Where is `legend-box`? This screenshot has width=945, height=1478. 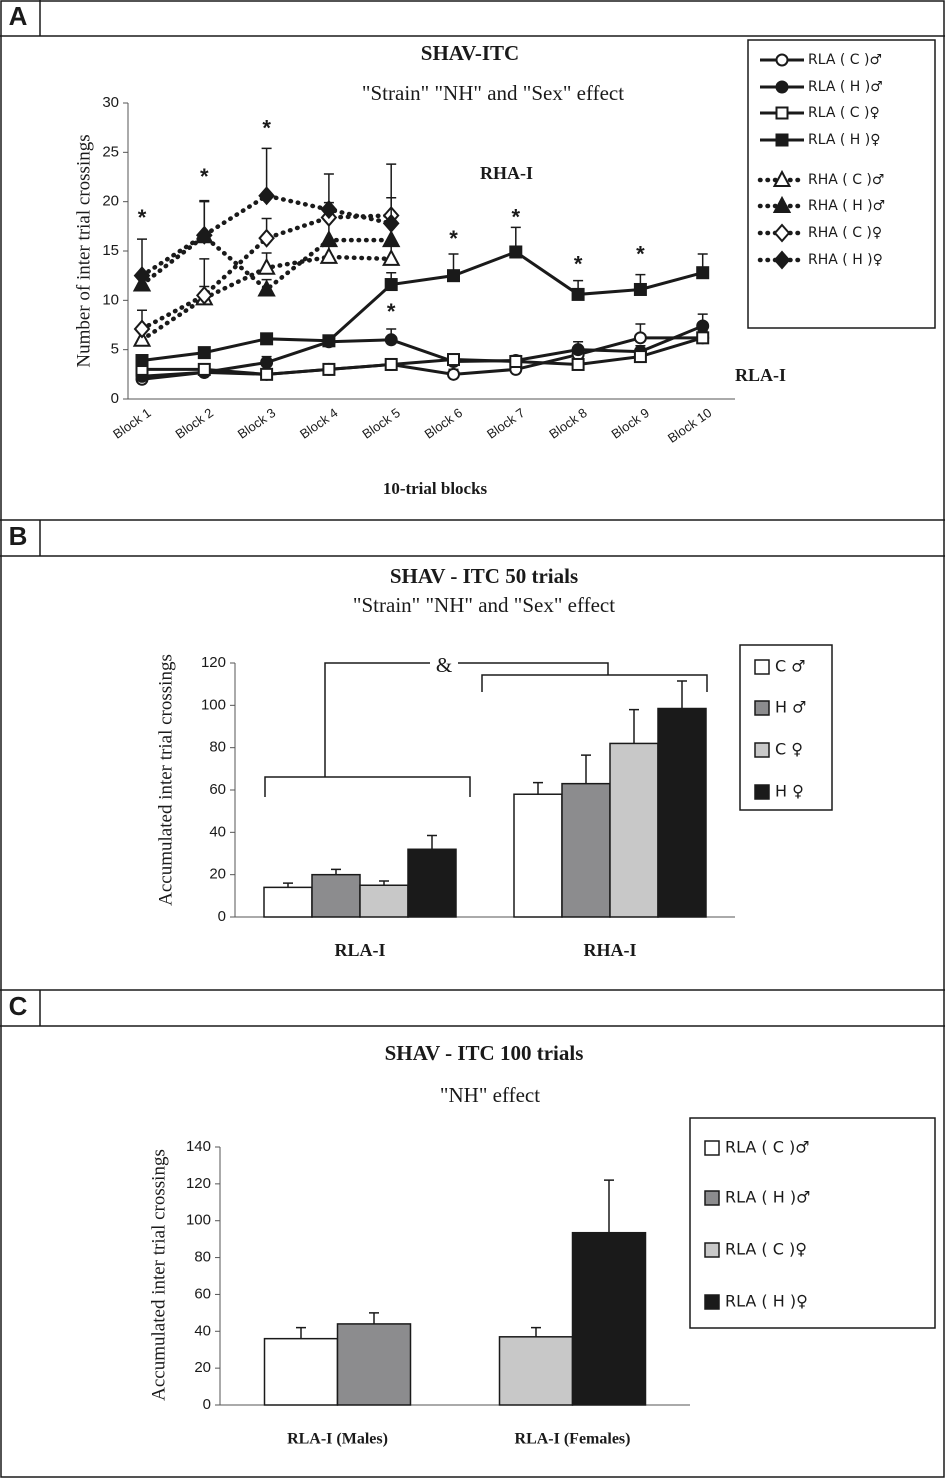 legend-box is located at coordinates (812, 1223).